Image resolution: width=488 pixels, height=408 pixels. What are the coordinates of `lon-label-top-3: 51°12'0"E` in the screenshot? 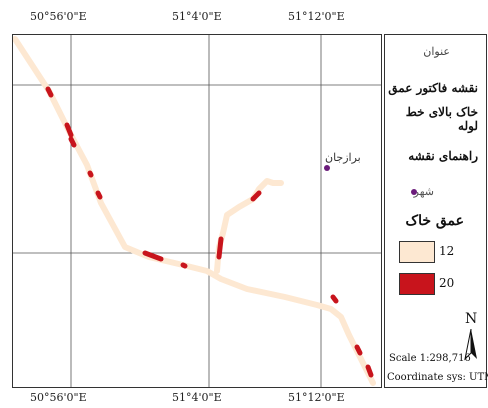 It's located at (316, 16).